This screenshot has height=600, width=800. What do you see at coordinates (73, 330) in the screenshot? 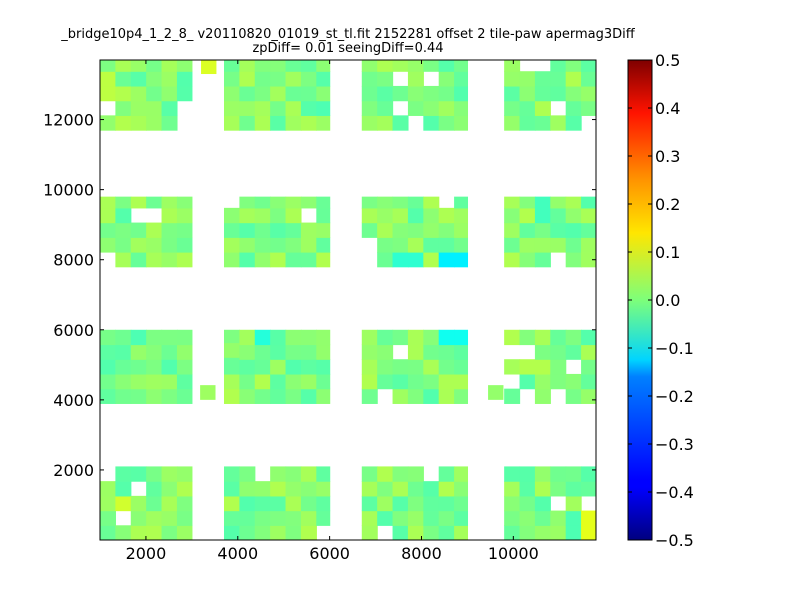
I see `y-tick-label: 6000` at bounding box center [73, 330].